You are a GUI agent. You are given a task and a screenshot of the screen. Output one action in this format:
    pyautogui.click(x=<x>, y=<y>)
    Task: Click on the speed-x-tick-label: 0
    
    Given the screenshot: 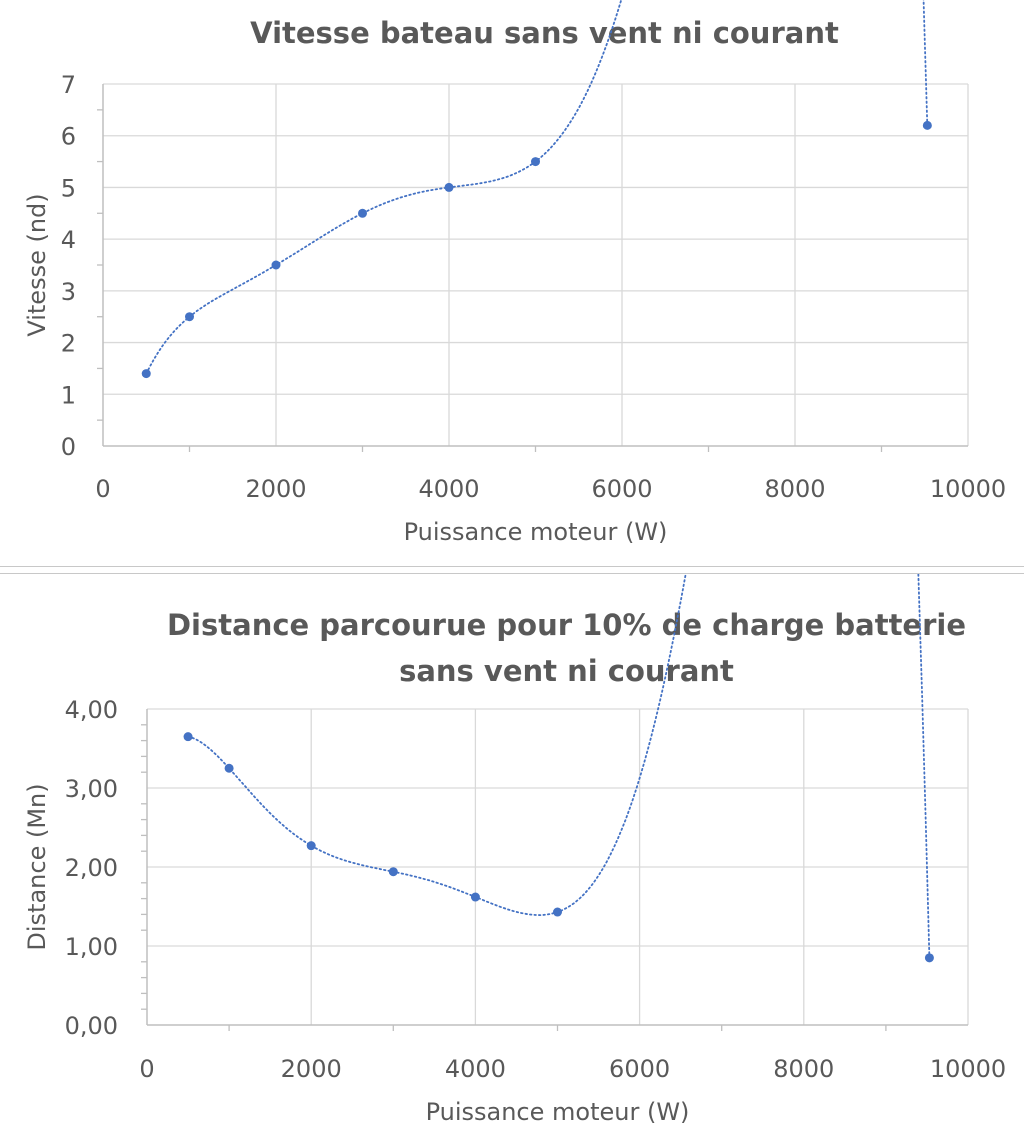 What is the action you would take?
    pyautogui.click(x=102, y=489)
    